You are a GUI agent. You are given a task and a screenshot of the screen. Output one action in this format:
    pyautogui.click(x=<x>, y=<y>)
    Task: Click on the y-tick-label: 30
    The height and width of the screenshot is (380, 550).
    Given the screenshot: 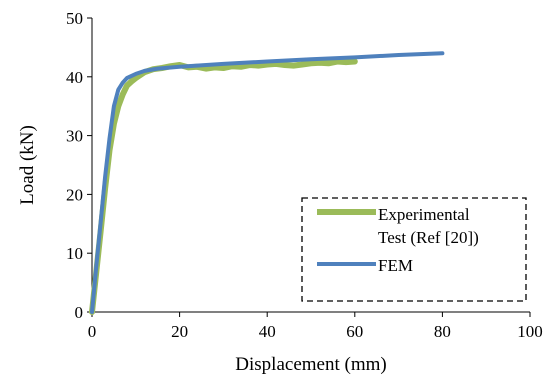 What is the action you would take?
    pyautogui.click(x=74, y=136)
    